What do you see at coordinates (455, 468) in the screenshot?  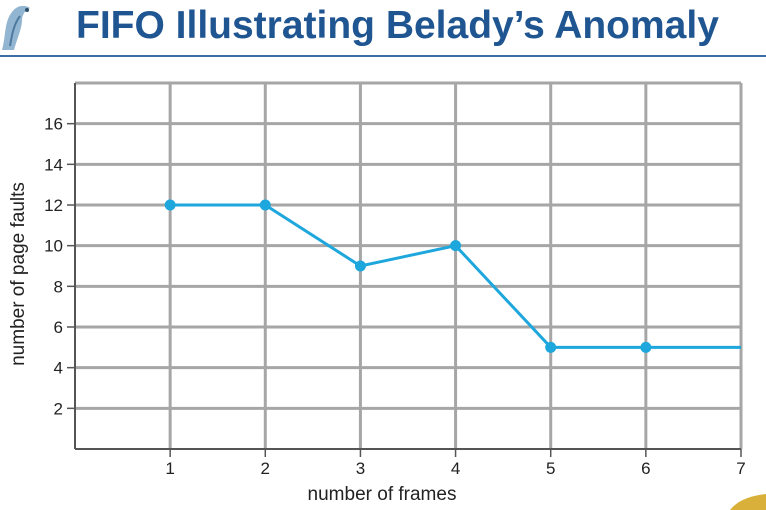 I see `x-tick-label: 4` at bounding box center [455, 468].